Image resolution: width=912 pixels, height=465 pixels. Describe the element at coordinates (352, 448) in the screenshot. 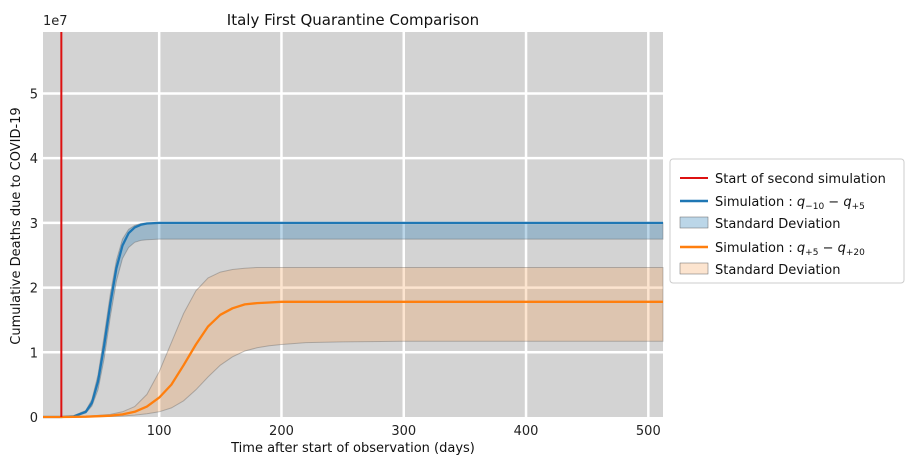

I see `x-axis-label: Time after start of observation (days)` at that location.